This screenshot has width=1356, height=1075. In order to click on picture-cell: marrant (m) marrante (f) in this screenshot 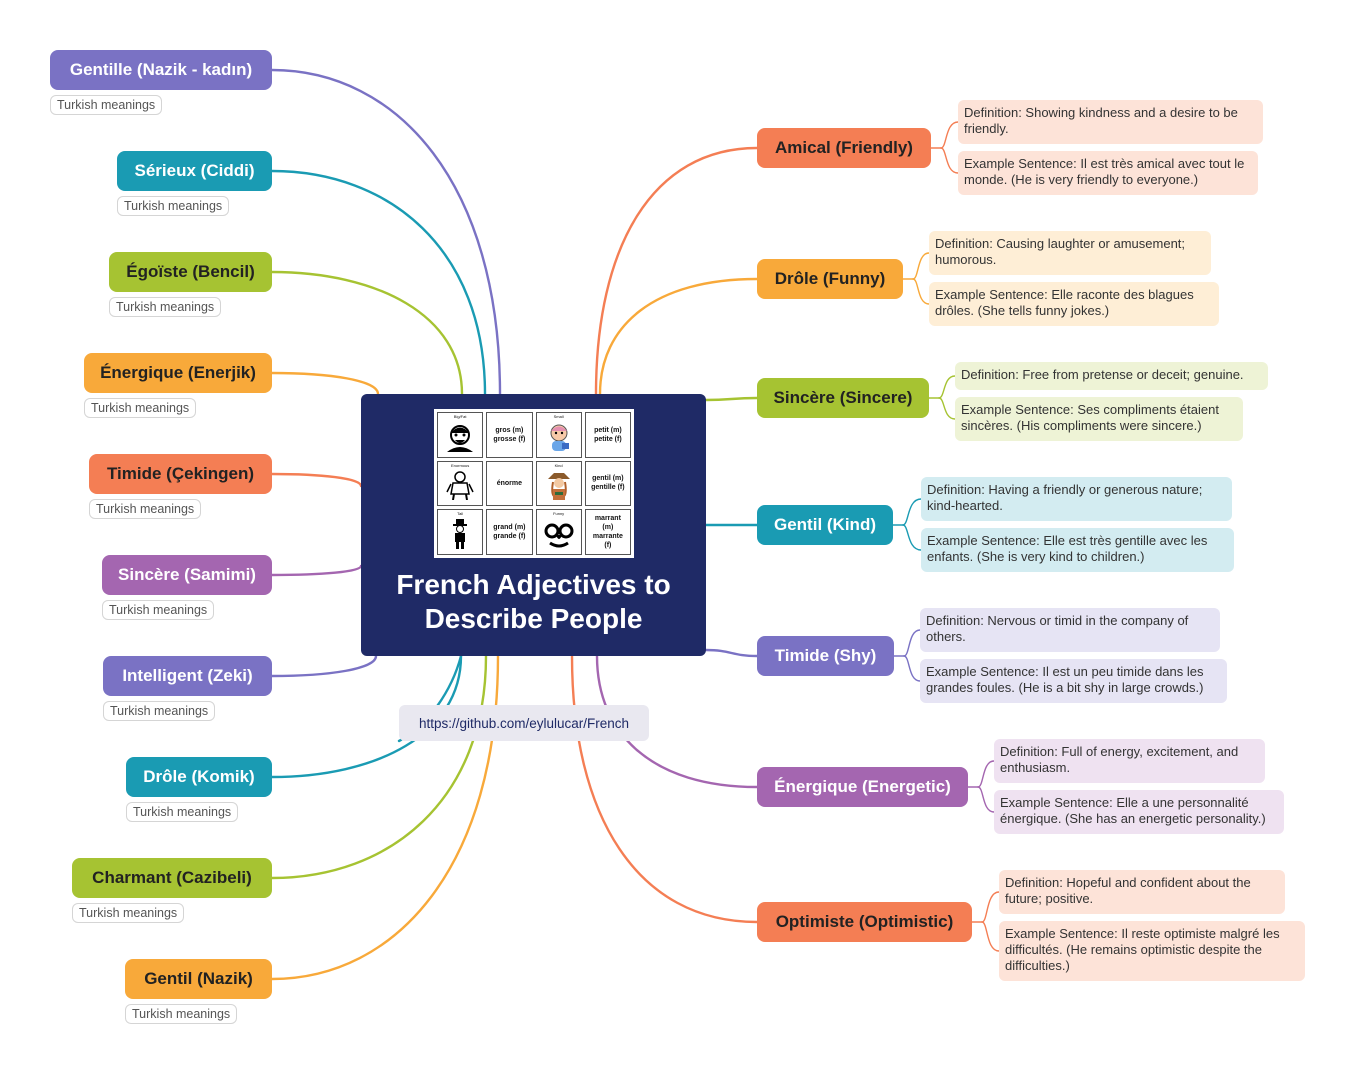, I will do `click(607, 532)`.